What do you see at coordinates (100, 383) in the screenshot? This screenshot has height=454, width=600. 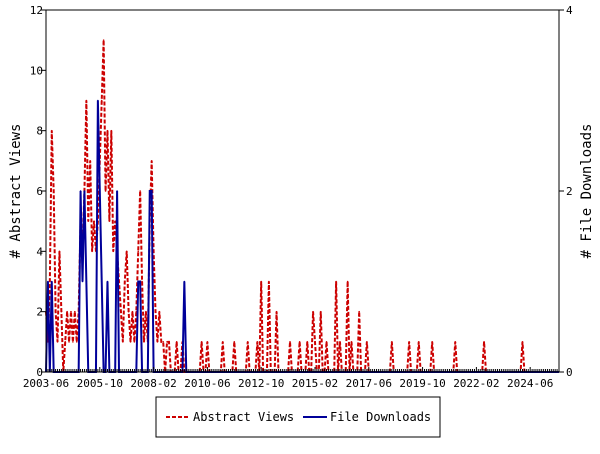 I see `x-tick-label: 2005-10` at bounding box center [100, 383].